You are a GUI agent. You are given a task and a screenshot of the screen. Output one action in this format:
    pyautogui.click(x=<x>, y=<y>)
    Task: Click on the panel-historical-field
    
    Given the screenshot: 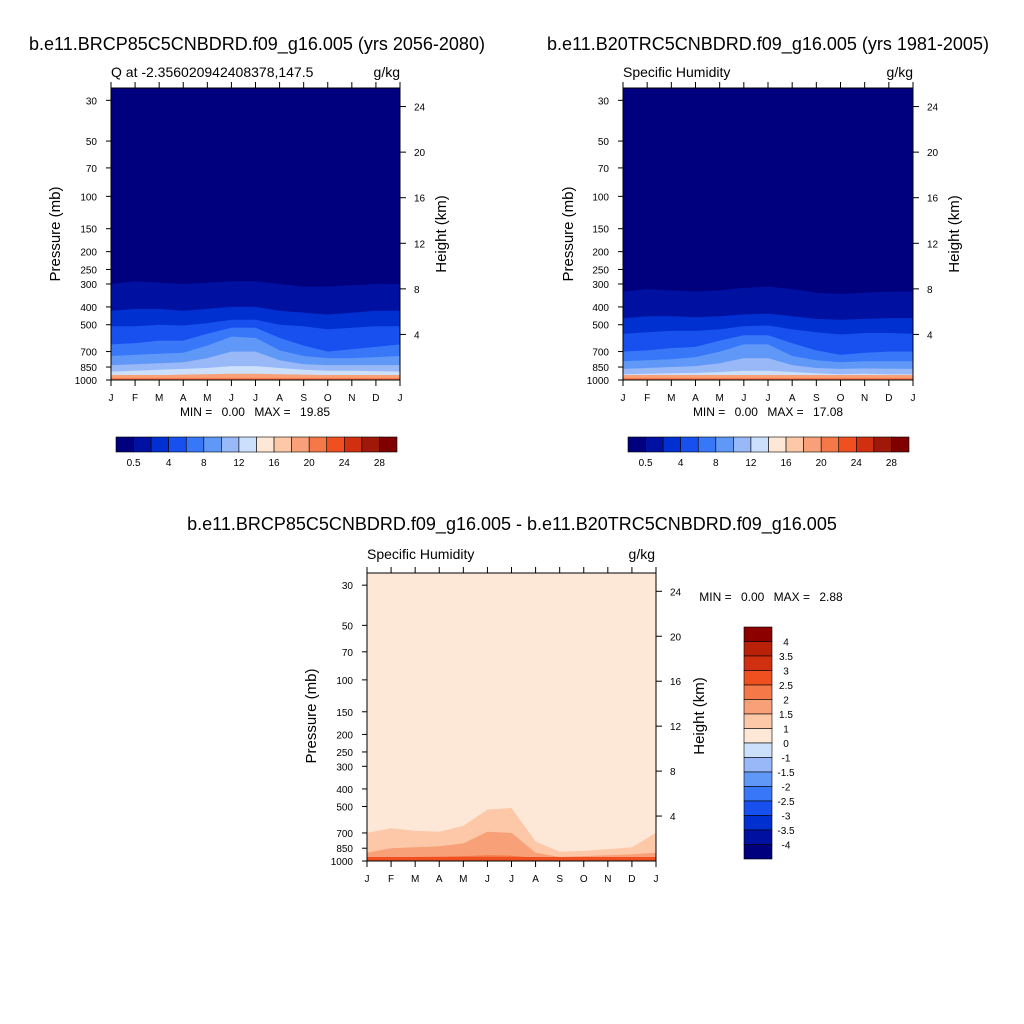 What is the action you would take?
    pyautogui.click(x=768, y=234)
    